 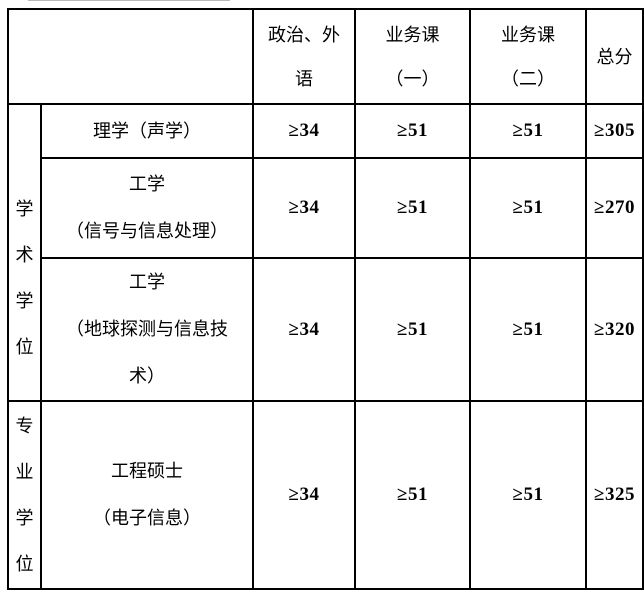 I want to click on group-cell-professional-degree: 专 业 学 位, so click(x=24, y=495).